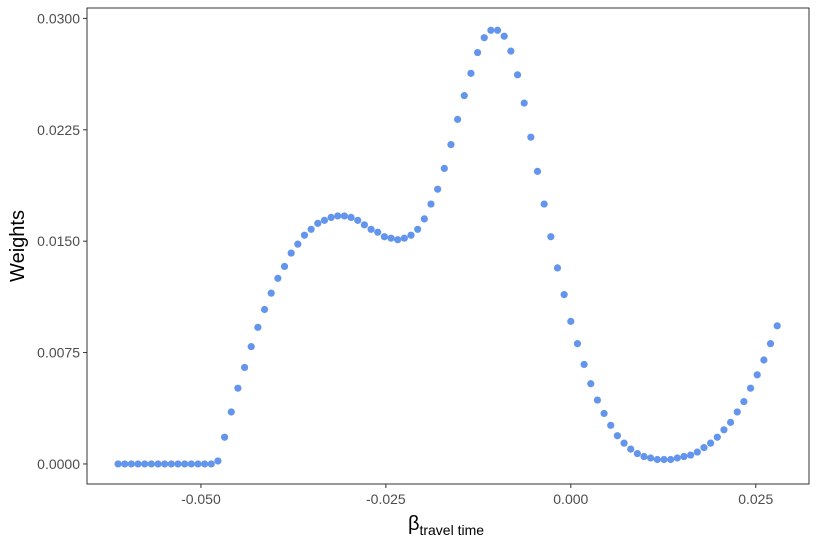  I want to click on x-axis-label: βtravel time, so click(446, 525).